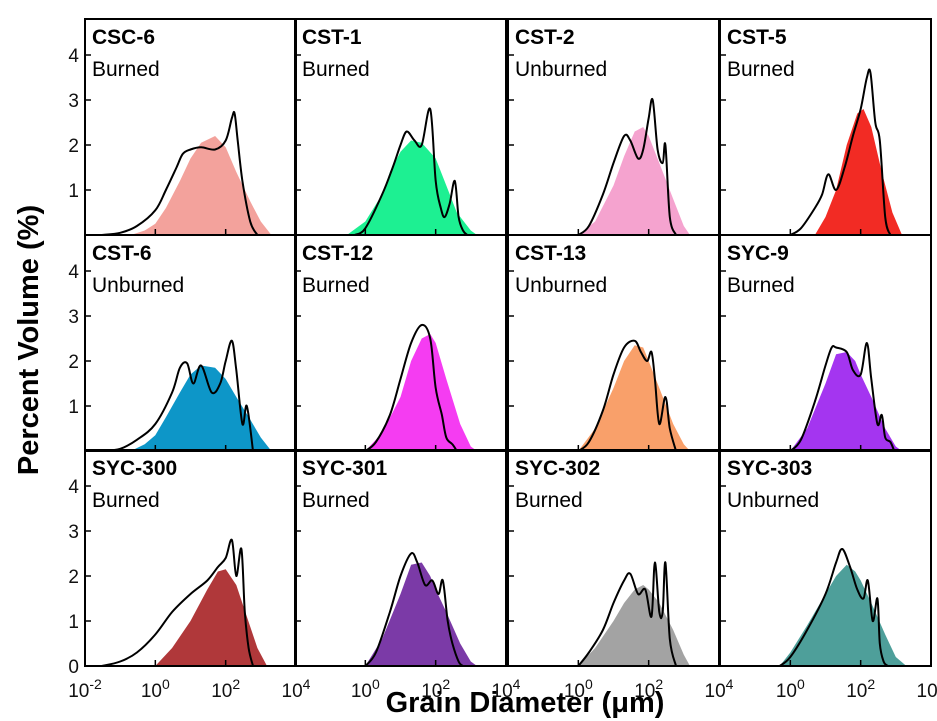 Image resolution: width=937 pixels, height=721 pixels. I want to click on panel-sample-name: SYC-303, so click(769, 468).